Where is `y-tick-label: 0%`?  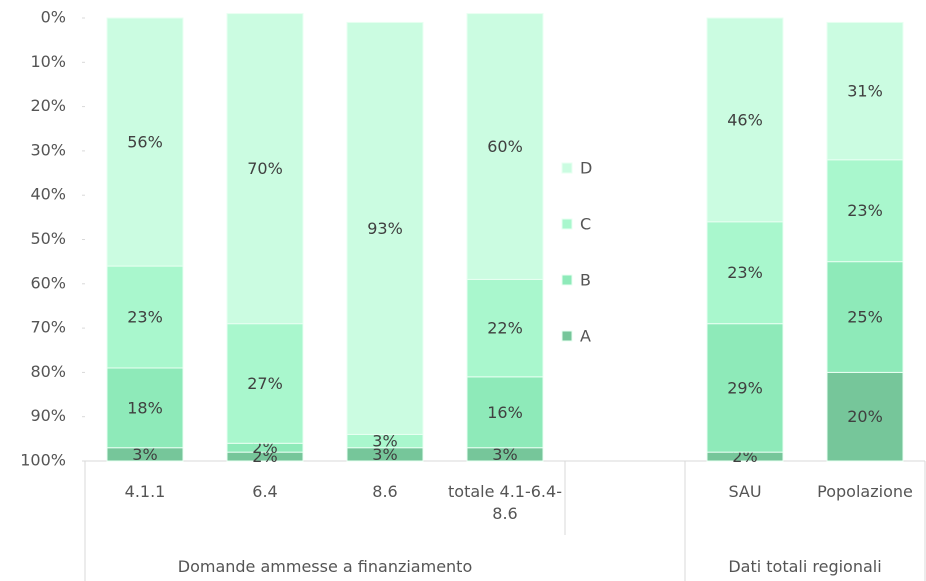 y-tick-label: 0% is located at coordinates (53, 17).